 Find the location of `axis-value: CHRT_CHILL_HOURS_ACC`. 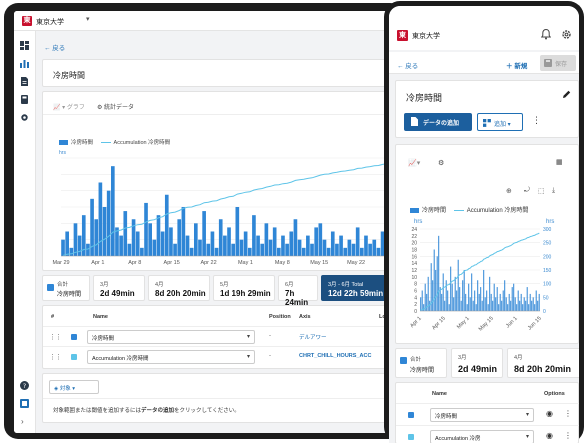

axis-value: CHRT_CHILL_HOURS_ACC is located at coordinates (335, 356).